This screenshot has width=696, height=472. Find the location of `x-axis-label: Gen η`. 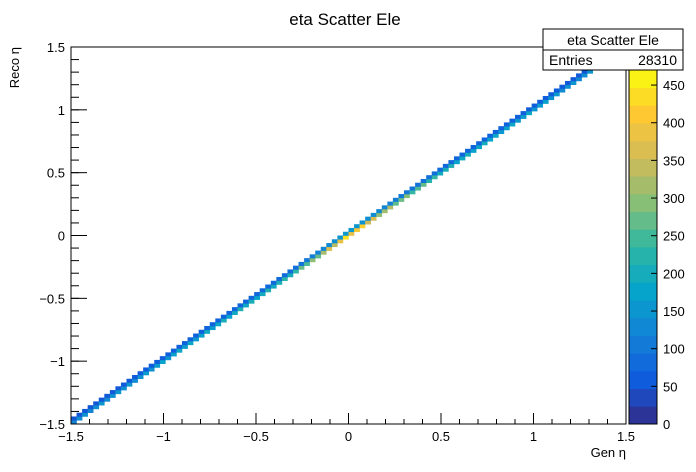

x-axis-label: Gen η is located at coordinates (608, 452).